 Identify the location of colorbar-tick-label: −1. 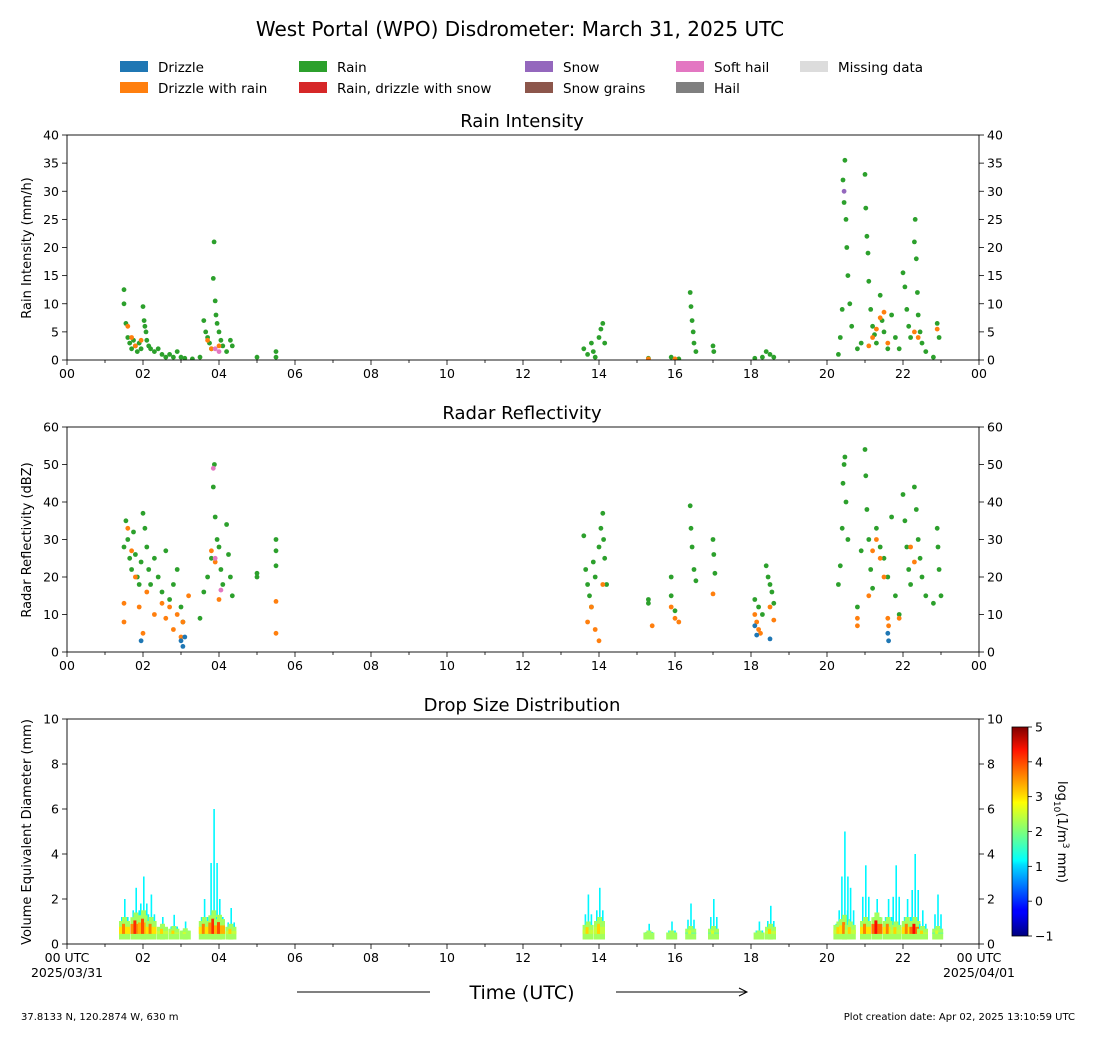
(1044, 936).